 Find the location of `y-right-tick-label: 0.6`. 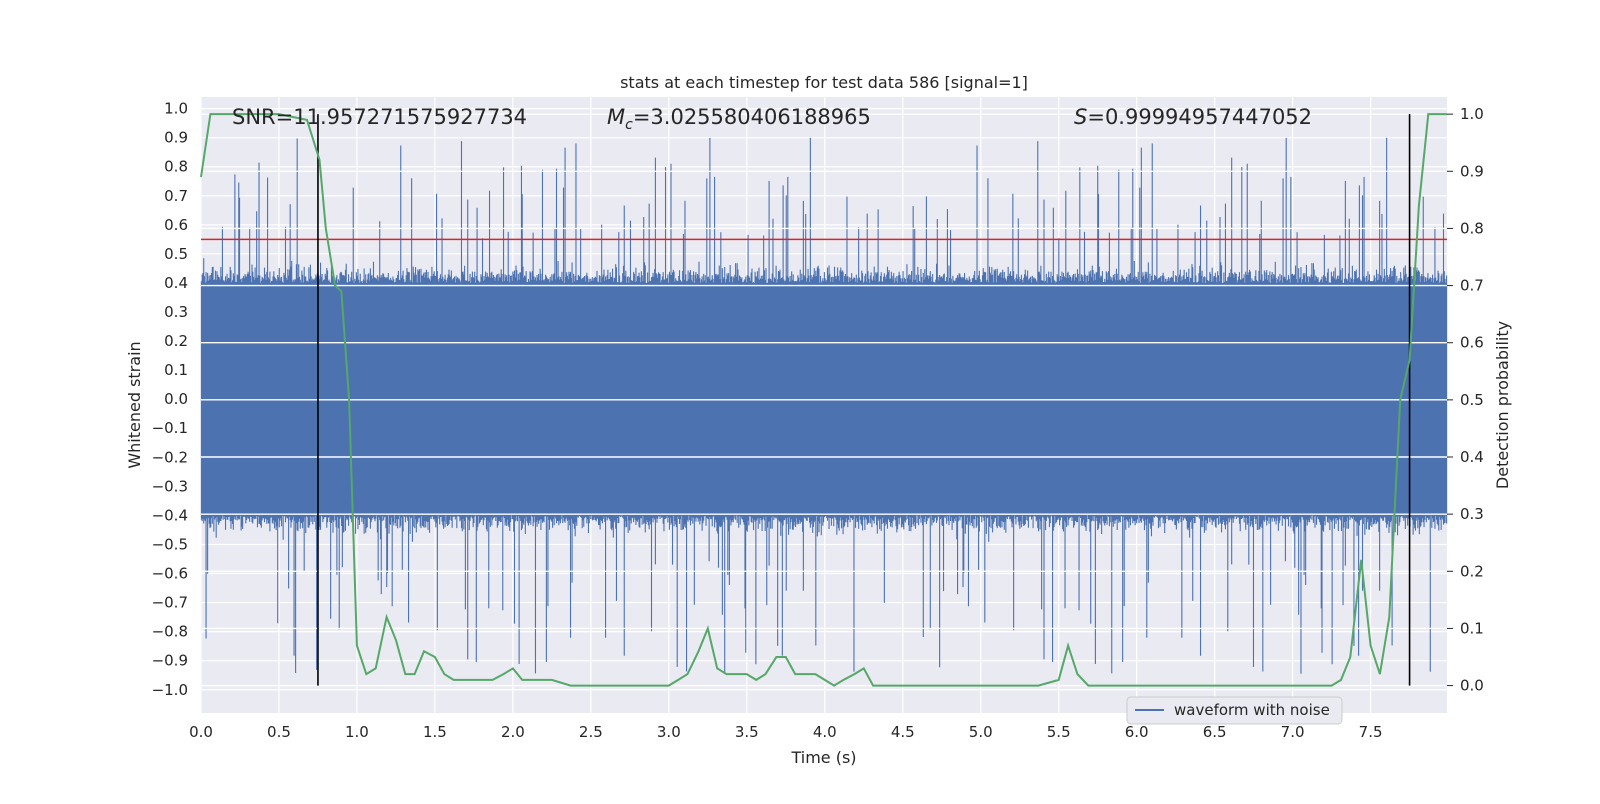

y-right-tick-label: 0.6 is located at coordinates (1472, 343).